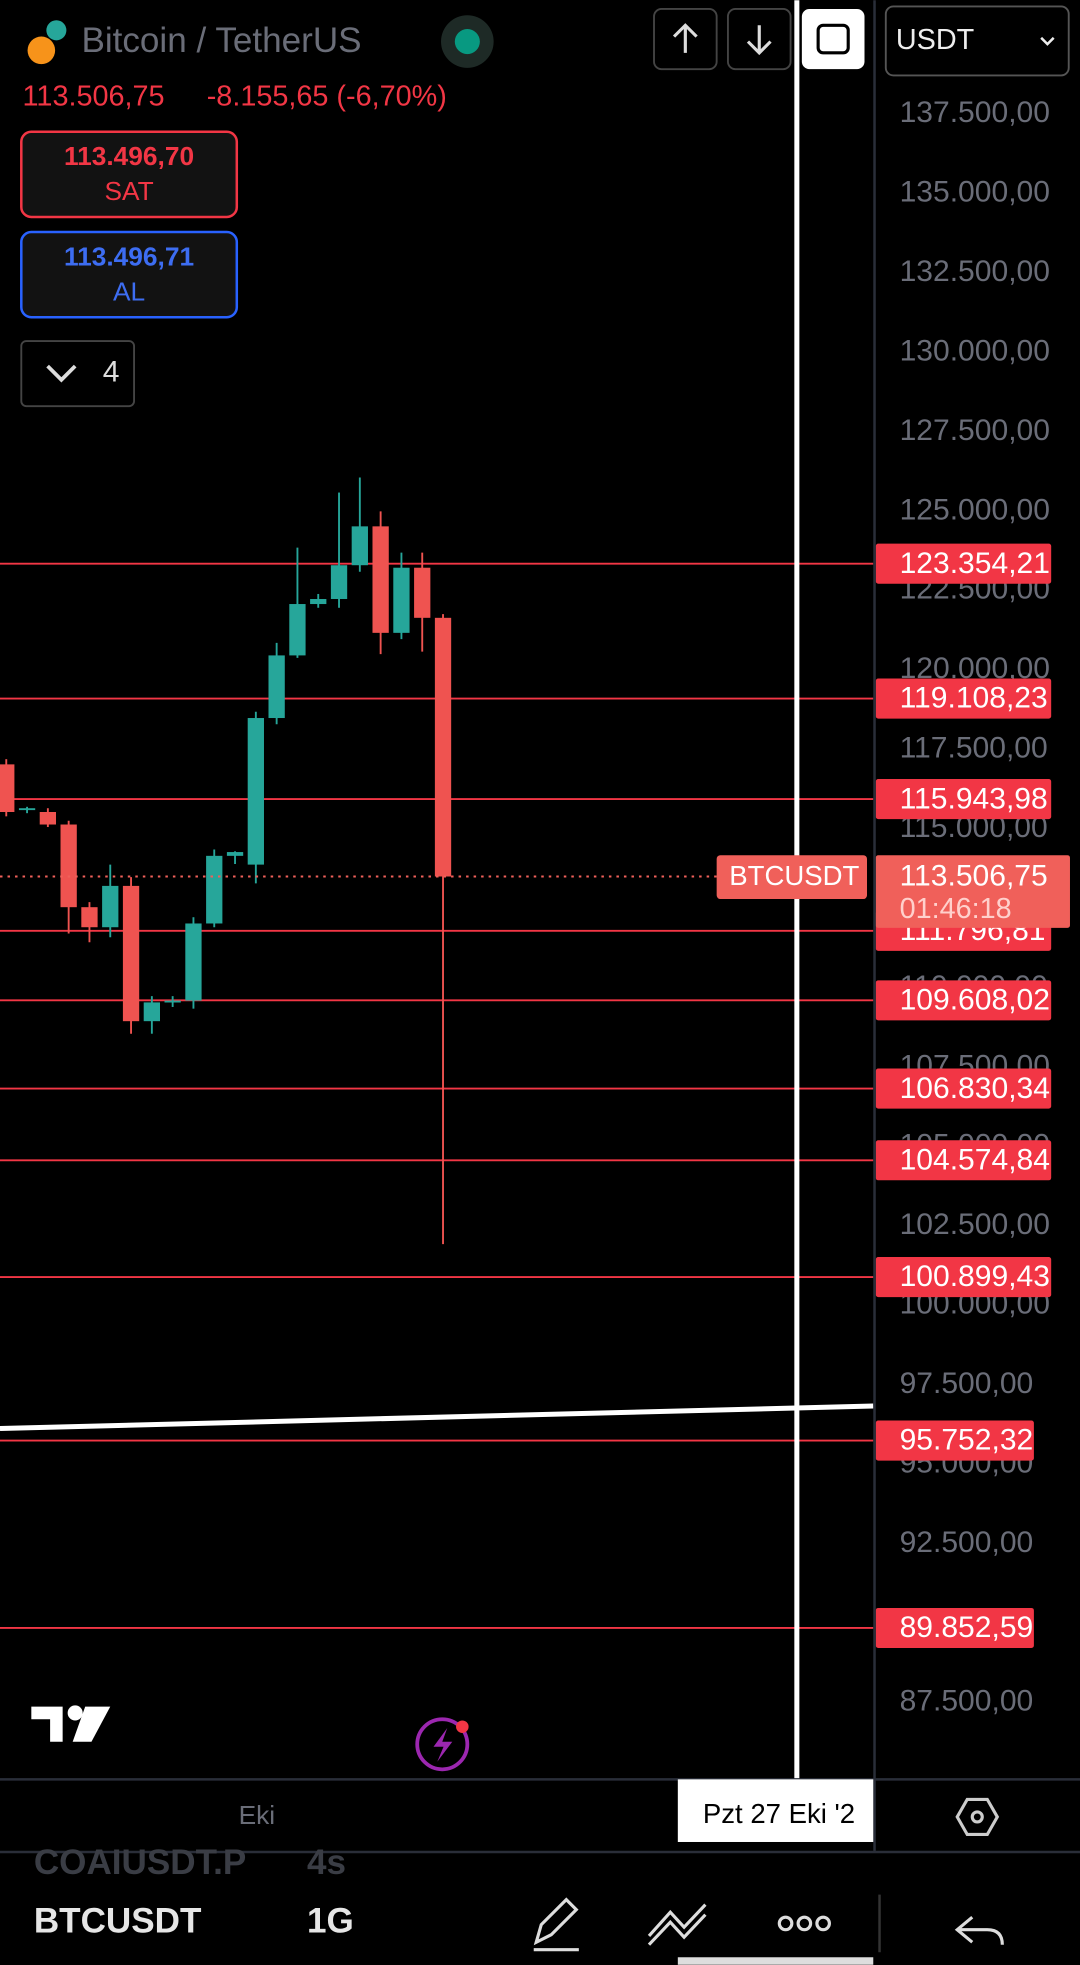 The height and width of the screenshot is (1965, 1080). I want to click on pencil-icon, so click(556, 1924).